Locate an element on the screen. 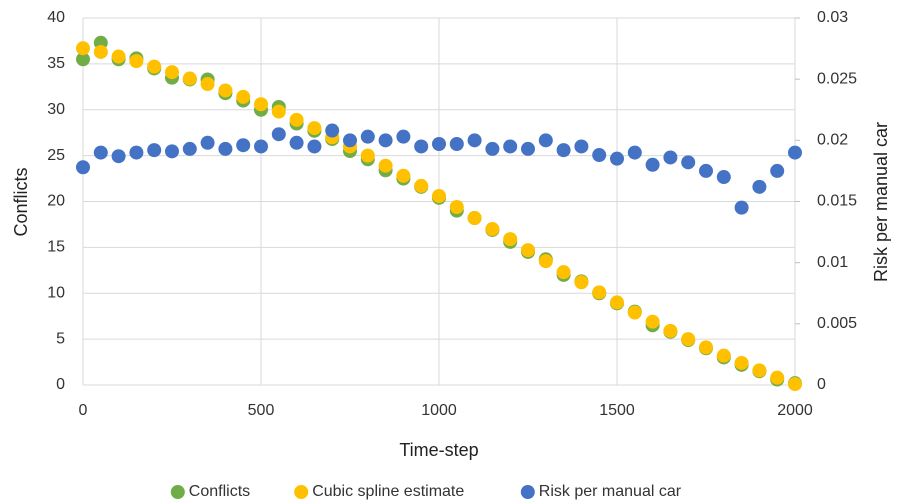 This screenshot has width=901, height=504. x-tick-label: 1500 is located at coordinates (617, 410).